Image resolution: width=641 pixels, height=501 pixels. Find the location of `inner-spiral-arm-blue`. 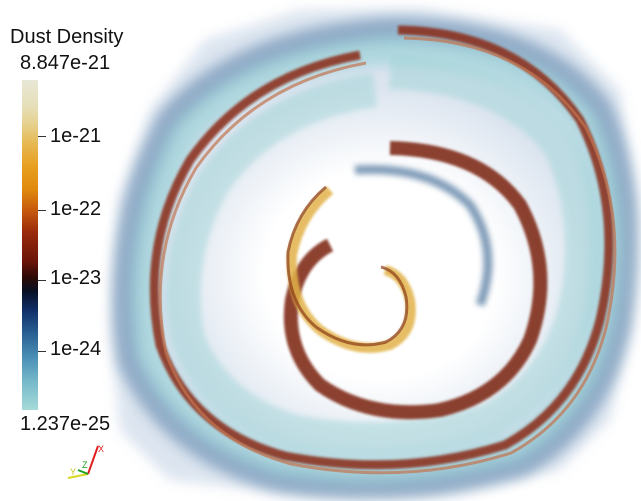

inner-spiral-arm-blue is located at coordinates (423, 235).